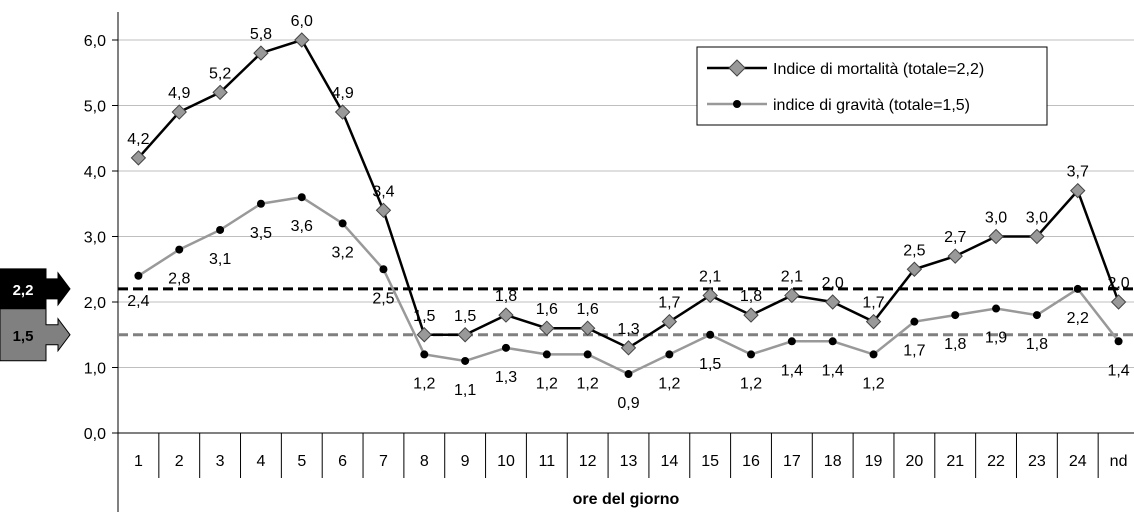  I want to click on x-tick-label: 8, so click(424, 461).